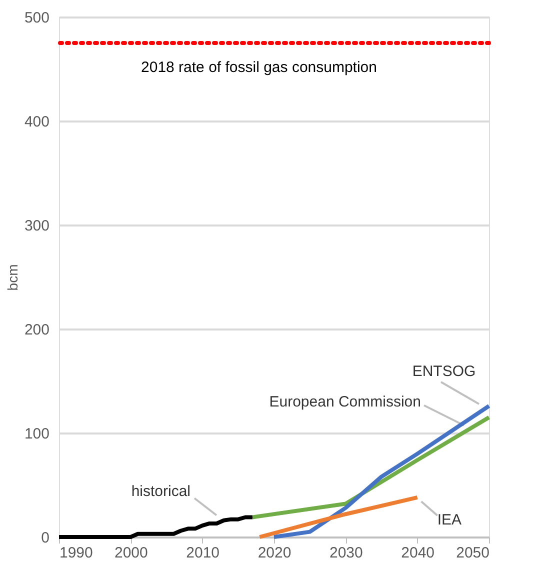  What do you see at coordinates (473, 553) in the screenshot?
I see `x-tick-label: 2050` at bounding box center [473, 553].